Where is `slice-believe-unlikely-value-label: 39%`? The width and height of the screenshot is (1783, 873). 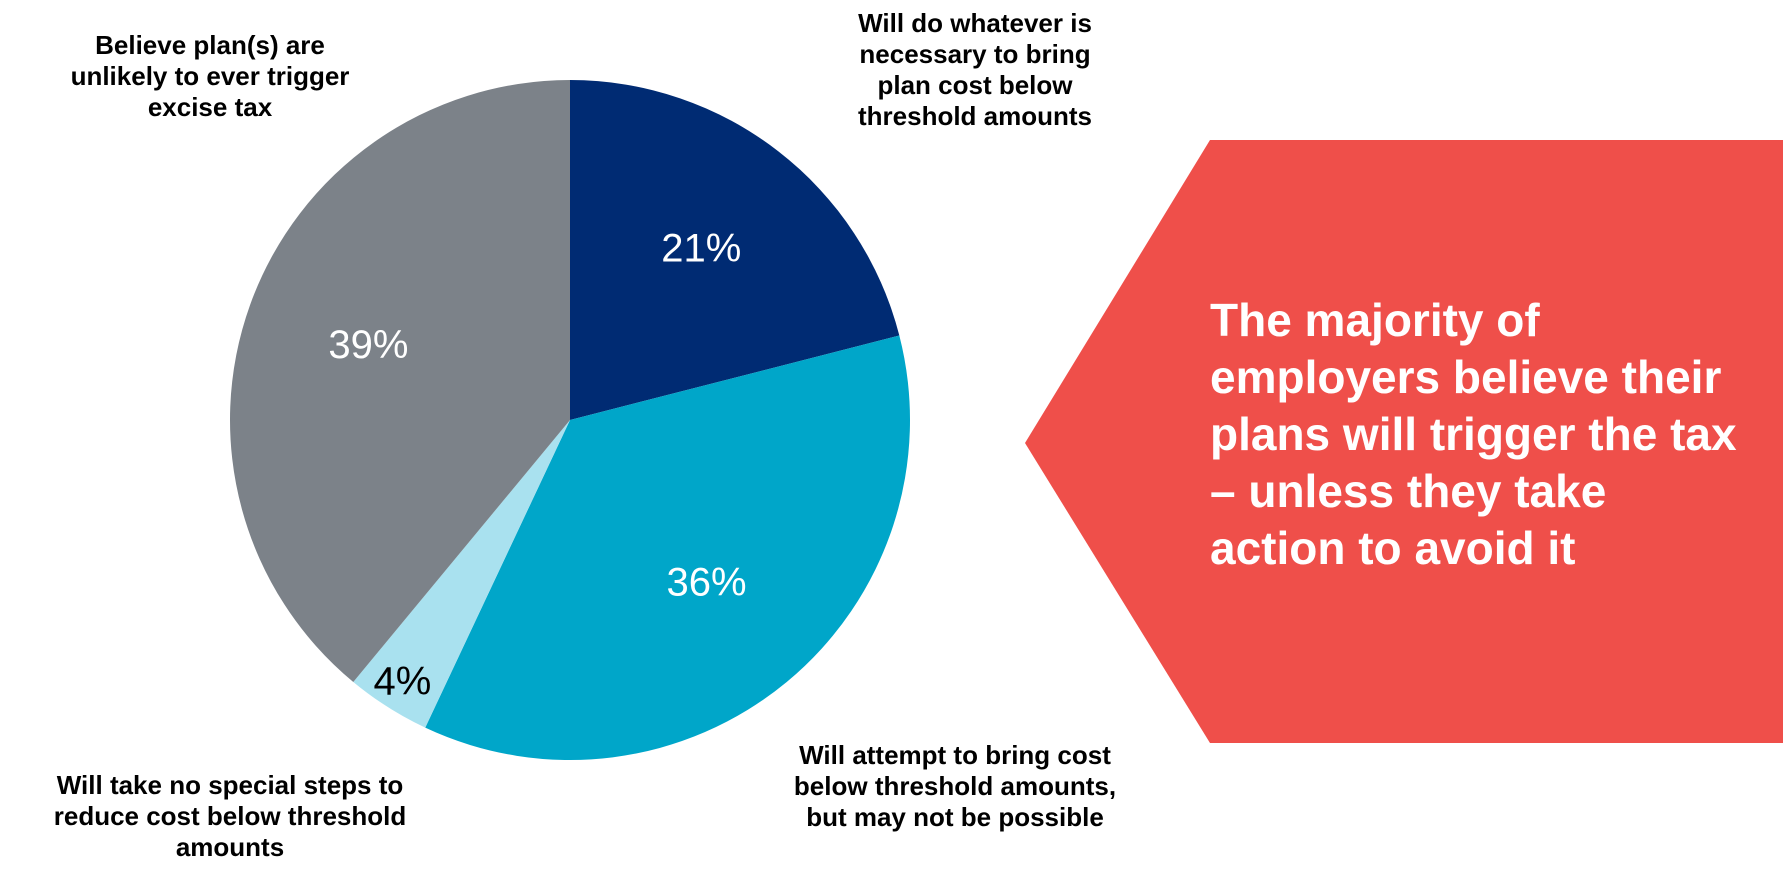 slice-believe-unlikely-value-label: 39% is located at coordinates (368, 345).